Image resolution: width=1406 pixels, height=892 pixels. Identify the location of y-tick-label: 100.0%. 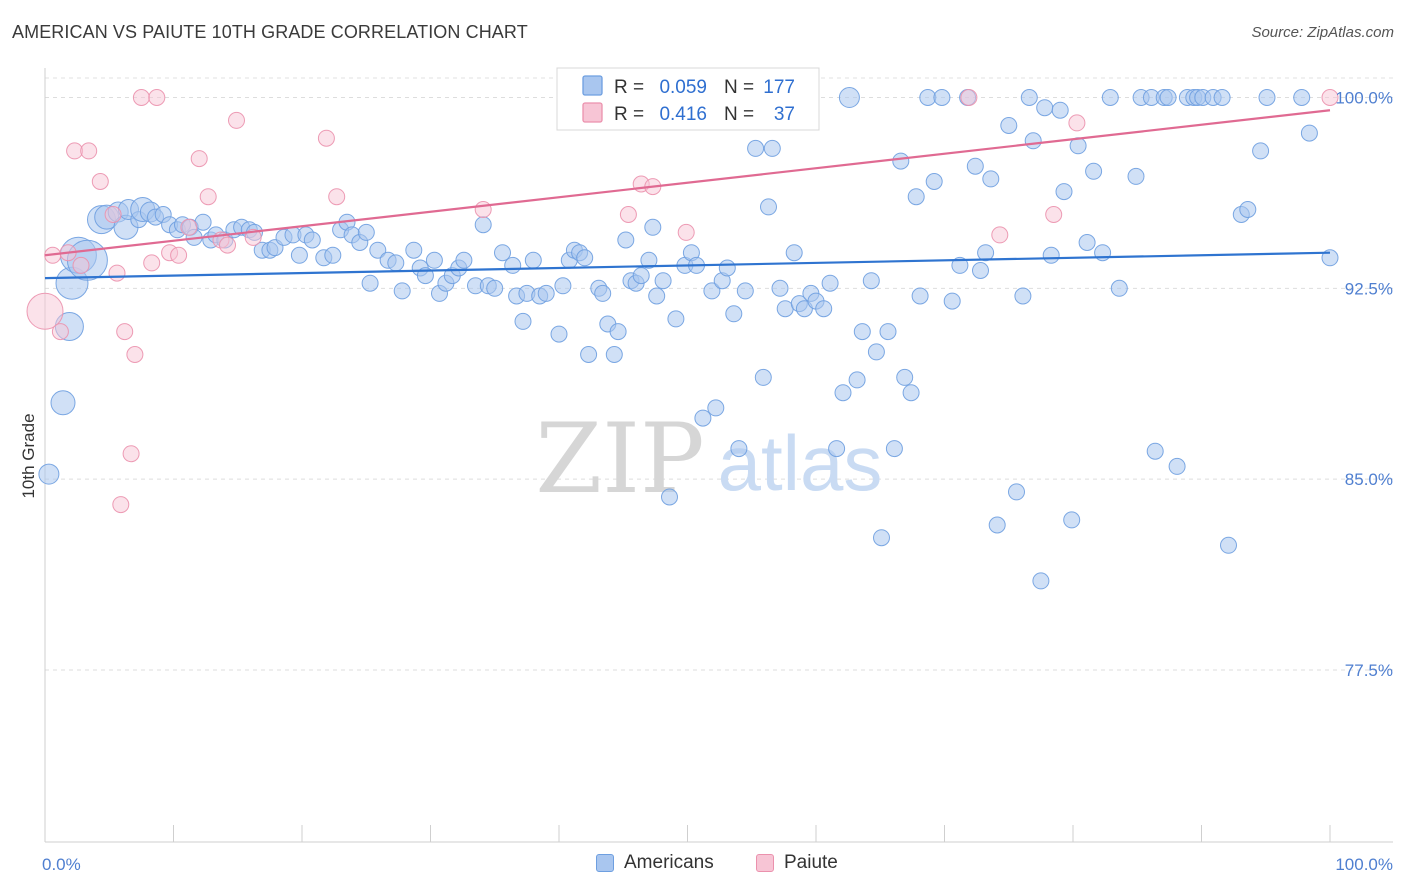
(1364, 98).